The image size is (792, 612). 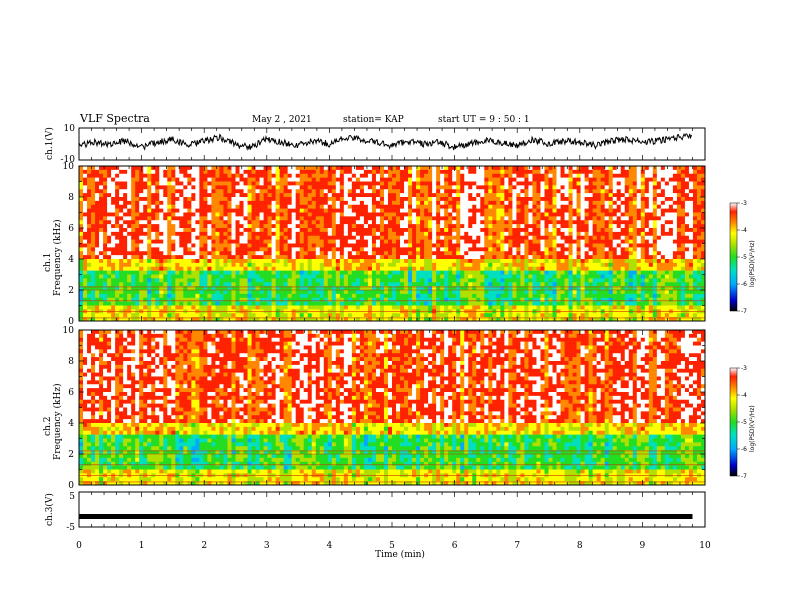 I want to click on ch2-colorbar: -3 -4 -5 -6 -7 log(PSD)(V²/Hz), so click(x=742, y=422).